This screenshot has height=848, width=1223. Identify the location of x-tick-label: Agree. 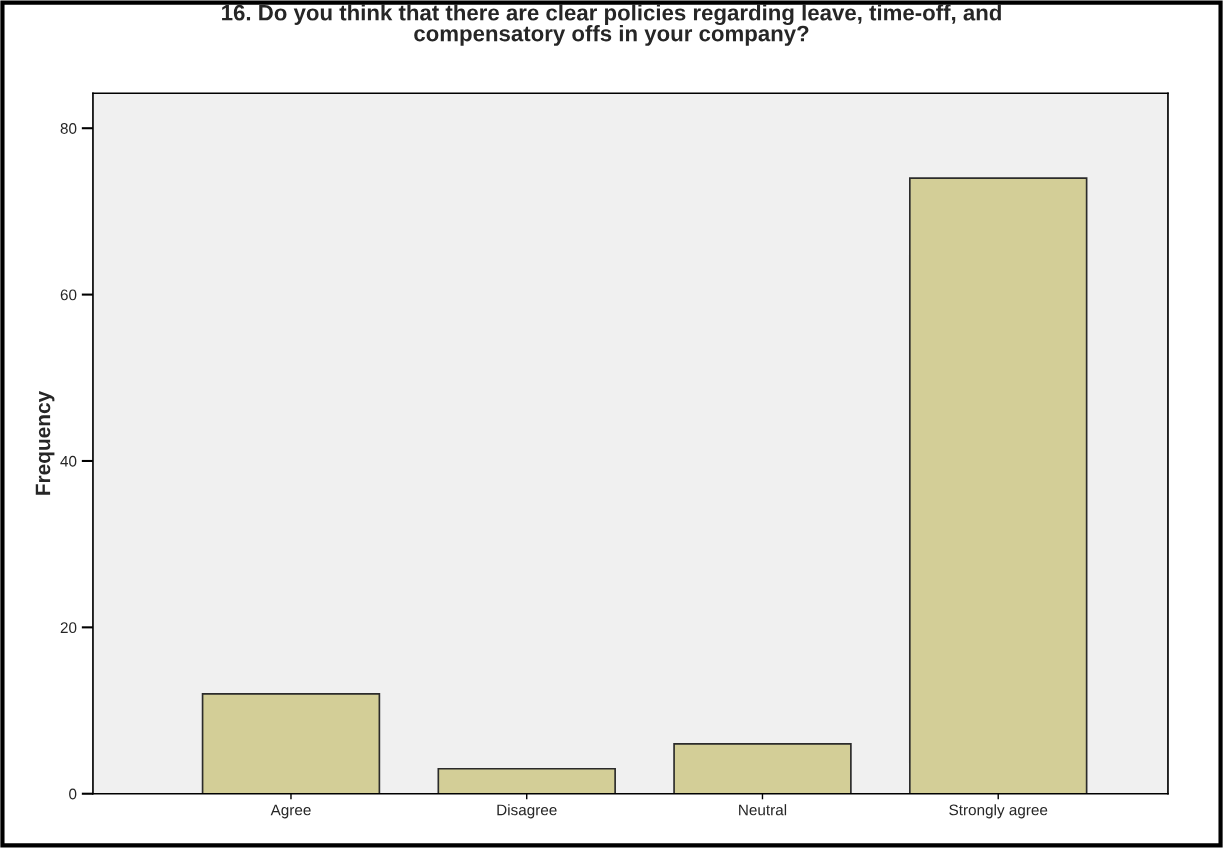
(290, 811).